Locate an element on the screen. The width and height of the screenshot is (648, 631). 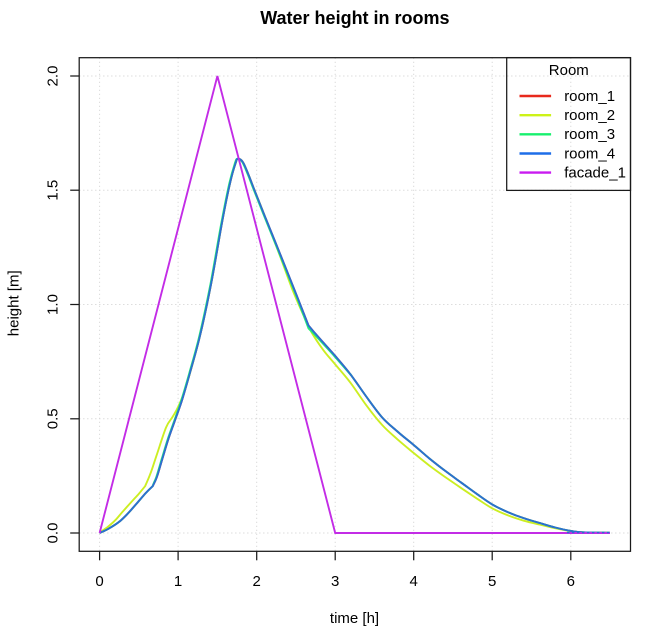
svg-text: room_4 is located at coordinates (589, 153).